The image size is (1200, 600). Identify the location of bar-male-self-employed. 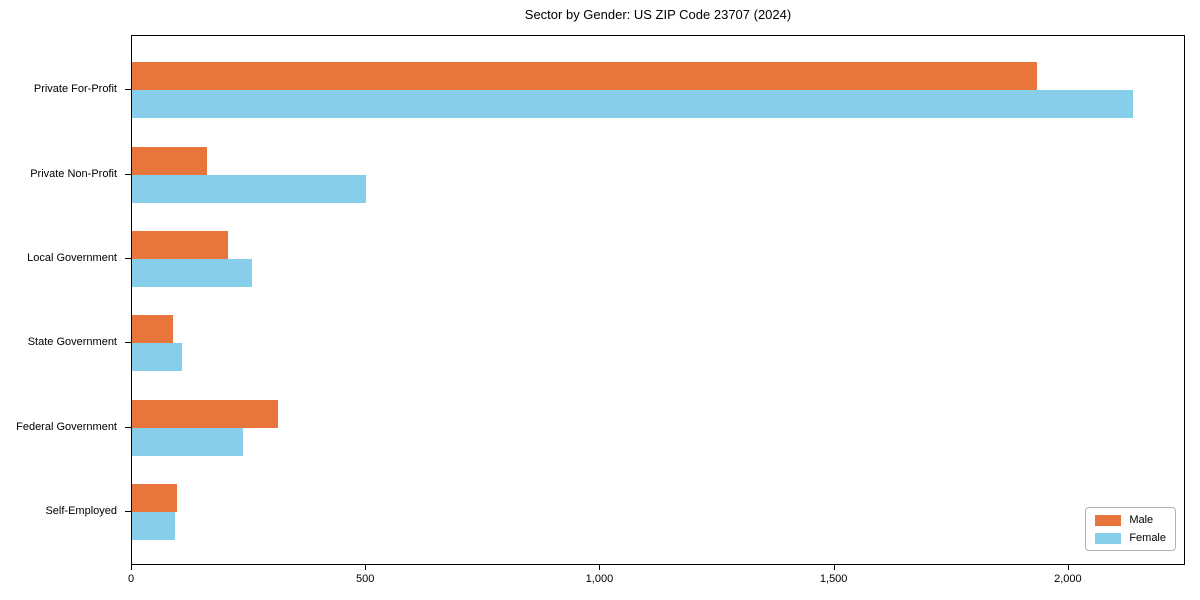
(154, 497).